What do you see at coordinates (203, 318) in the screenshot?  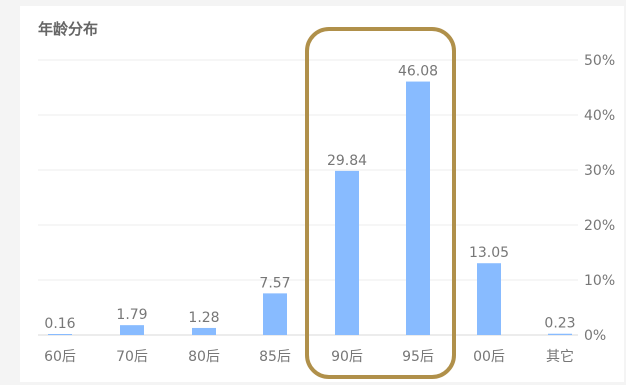 I see `bar-value-label: 1.28` at bounding box center [203, 318].